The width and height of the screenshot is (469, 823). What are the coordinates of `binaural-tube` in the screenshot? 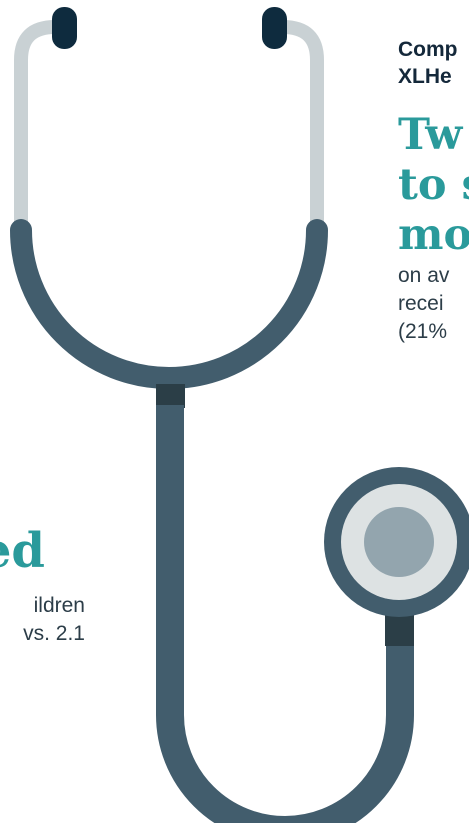 It's located at (169, 304).